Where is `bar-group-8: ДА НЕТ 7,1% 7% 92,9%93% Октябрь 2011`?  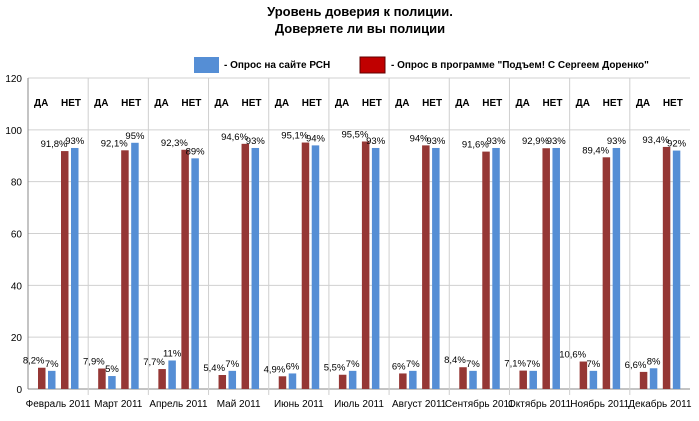 bar-group-8: ДА НЕТ 7,1% 7% 92,9%93% Октябрь 2011 is located at coordinates (538, 244).